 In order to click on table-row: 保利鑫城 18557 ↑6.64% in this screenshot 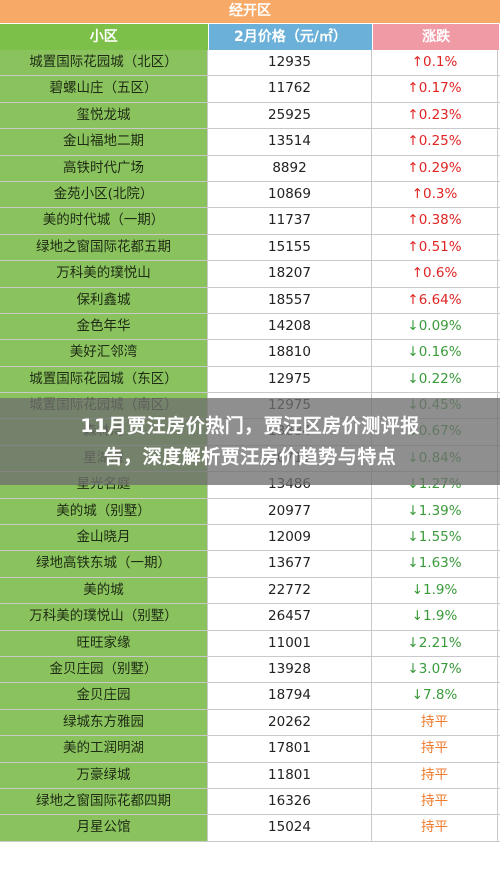, I will do `click(250, 300)`.